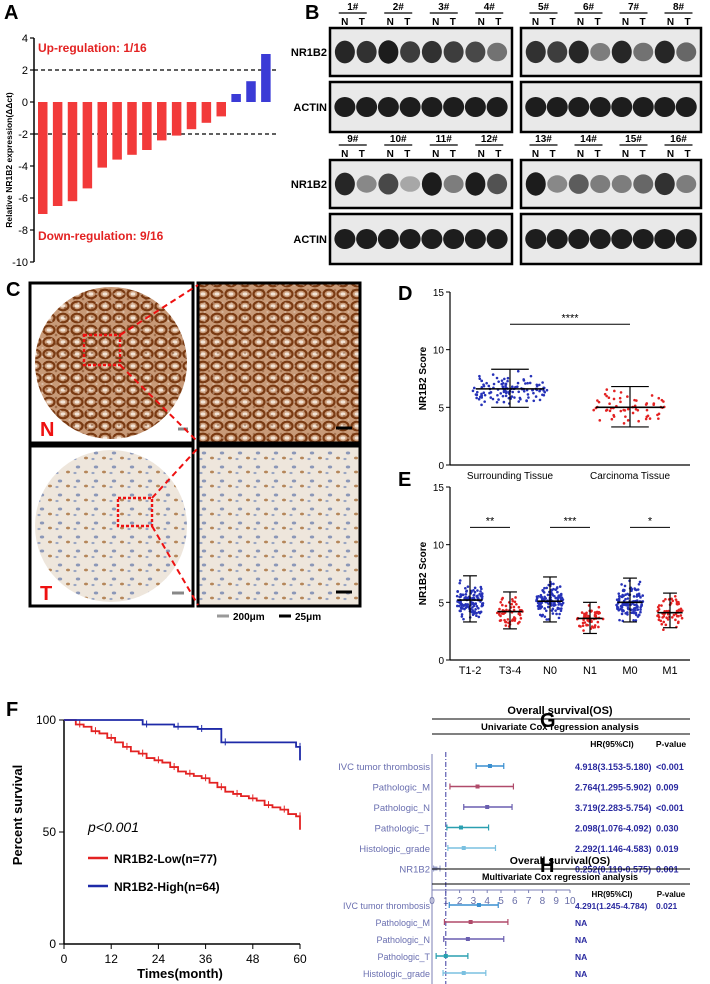  What do you see at coordinates (611, 906) in the screenshot?
I see `forest-hr-value: 4.291(1.245-4.784)` at bounding box center [611, 906].